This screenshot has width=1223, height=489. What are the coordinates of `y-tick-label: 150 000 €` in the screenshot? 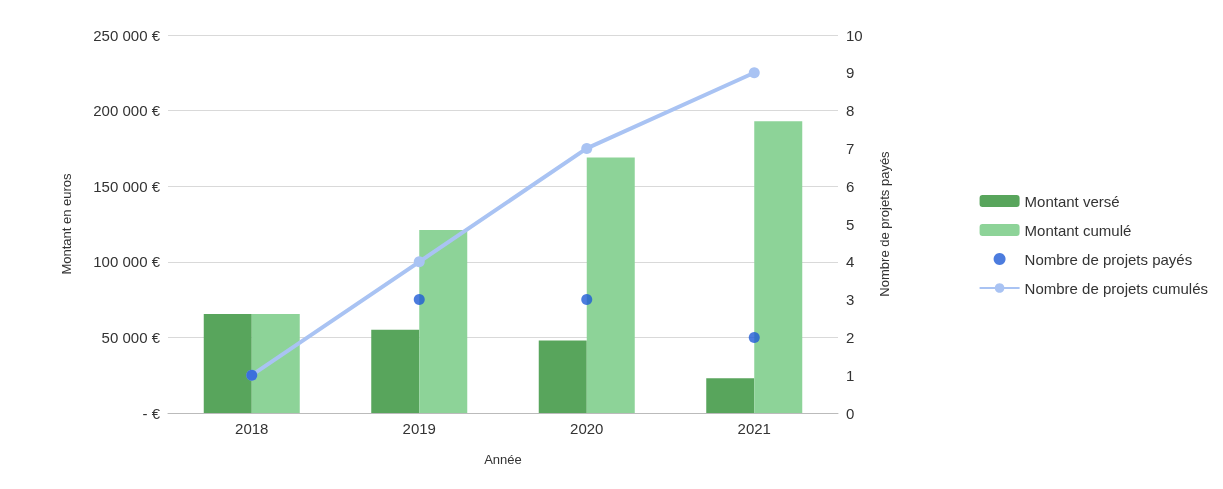 It's located at (127, 186).